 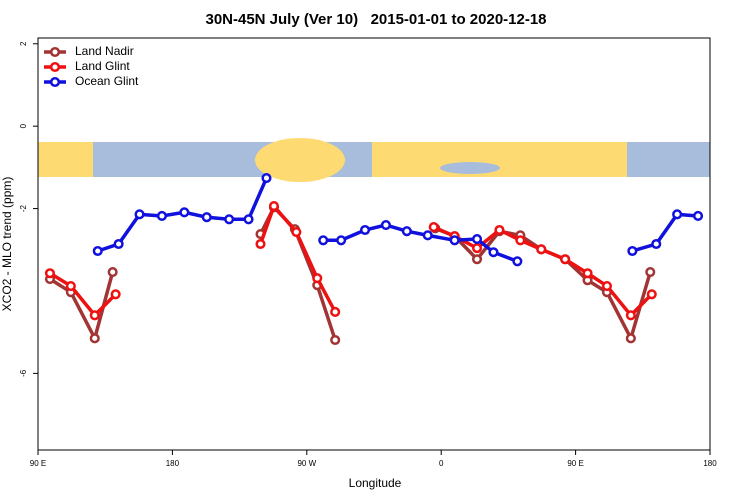 I want to click on y-tick-label: -2, so click(x=23, y=208).